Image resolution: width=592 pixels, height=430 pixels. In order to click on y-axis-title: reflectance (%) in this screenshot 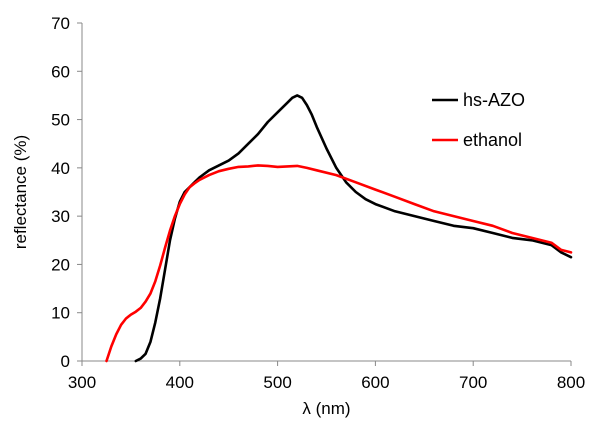, I will do `click(20, 192)`.